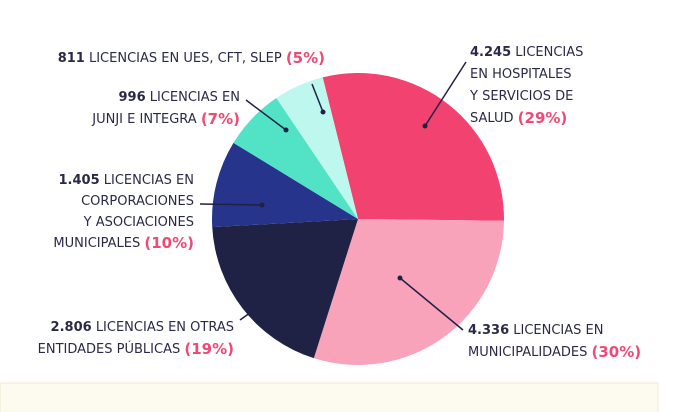 Image resolution: width=686 pixels, height=412 pixels. I want to click on slice-label: ENTIDADES PÚBLICAS (19%), so click(136, 349).